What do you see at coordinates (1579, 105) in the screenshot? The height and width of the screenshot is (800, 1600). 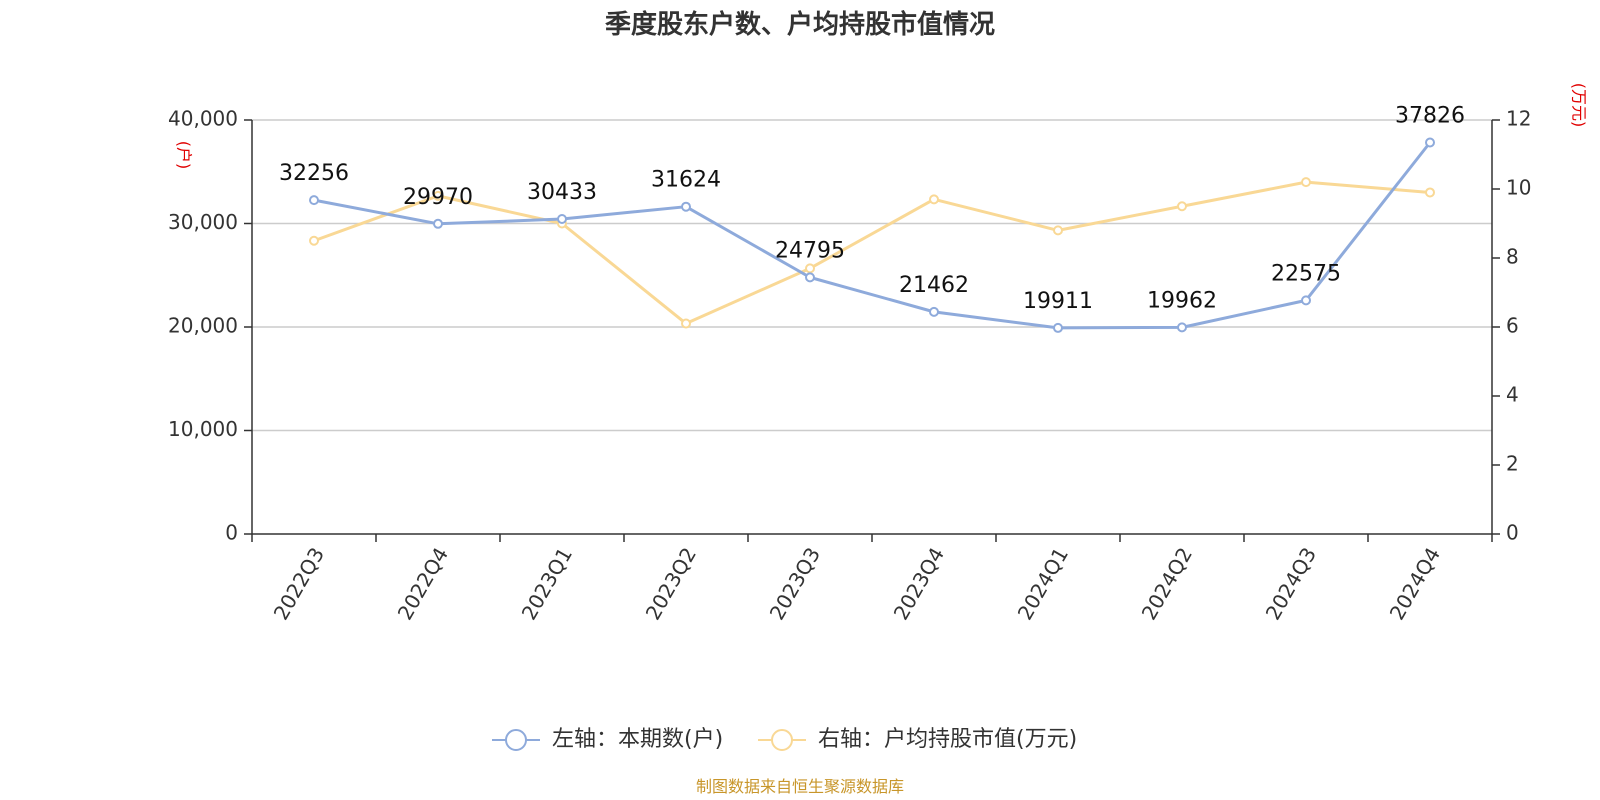 I see `right-axis-unit: (万元)` at bounding box center [1579, 105].